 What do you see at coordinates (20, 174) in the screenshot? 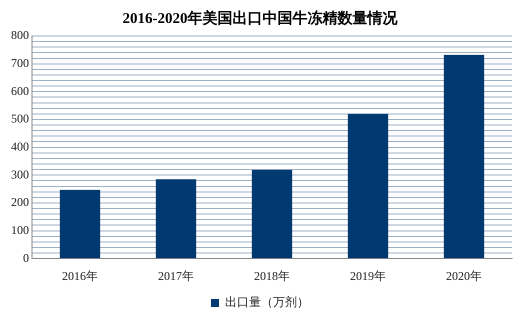
I see `y-tick-label: 300` at bounding box center [20, 174].